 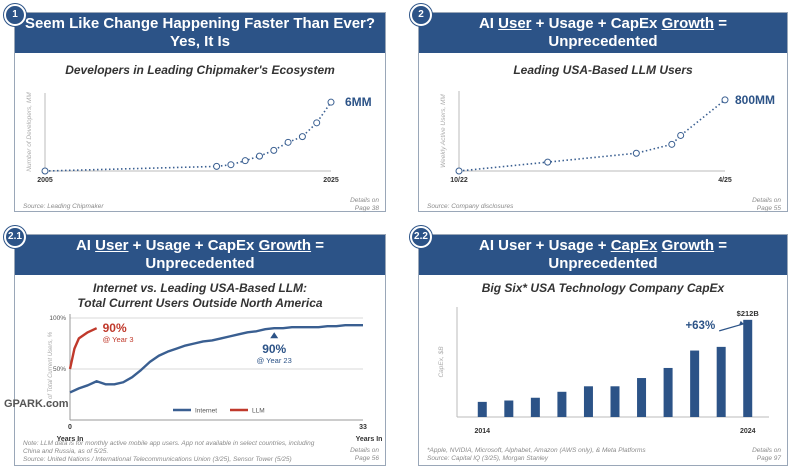 What do you see at coordinates (200, 41) in the screenshot?
I see `panel-title-line2: Yes, It Is` at bounding box center [200, 41].